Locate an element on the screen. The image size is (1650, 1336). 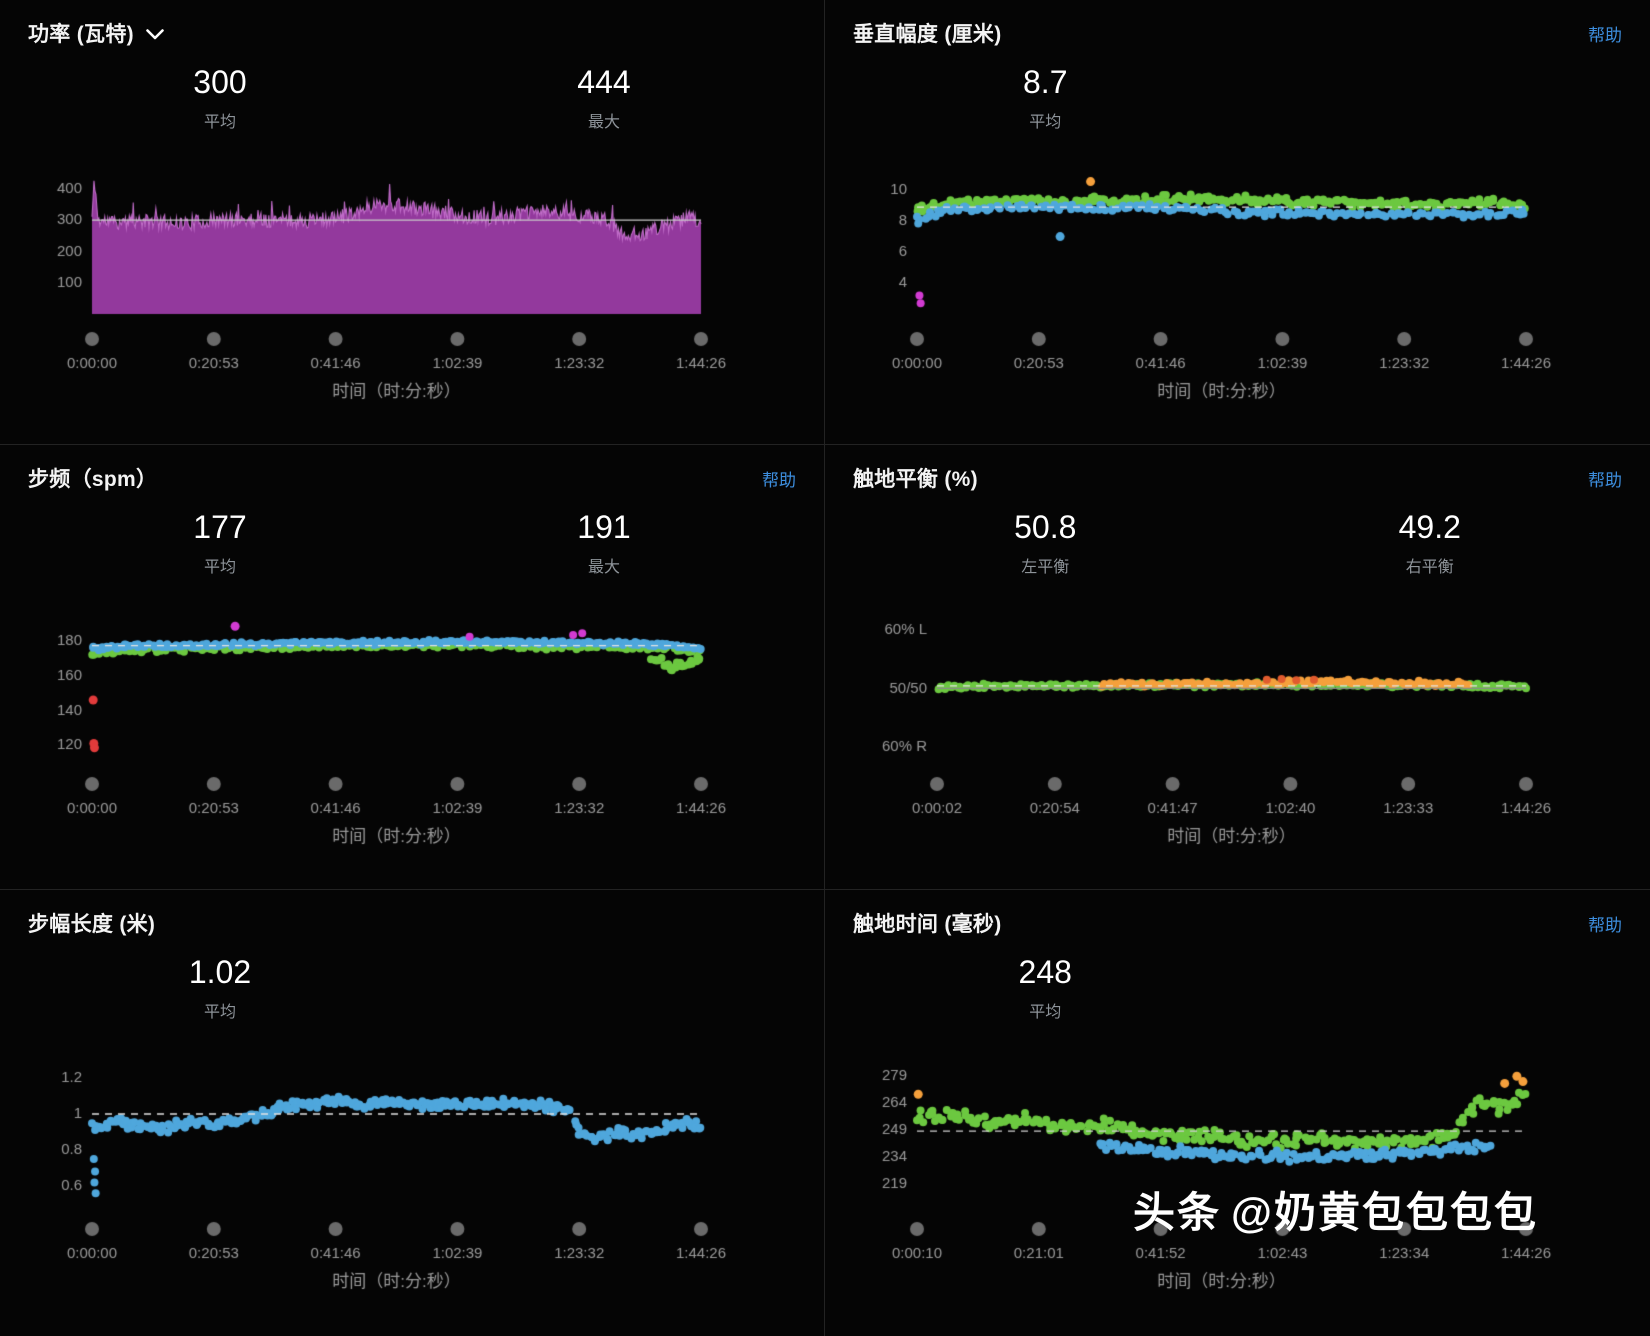
stat-label: 左平衡 is located at coordinates (1045, 567).